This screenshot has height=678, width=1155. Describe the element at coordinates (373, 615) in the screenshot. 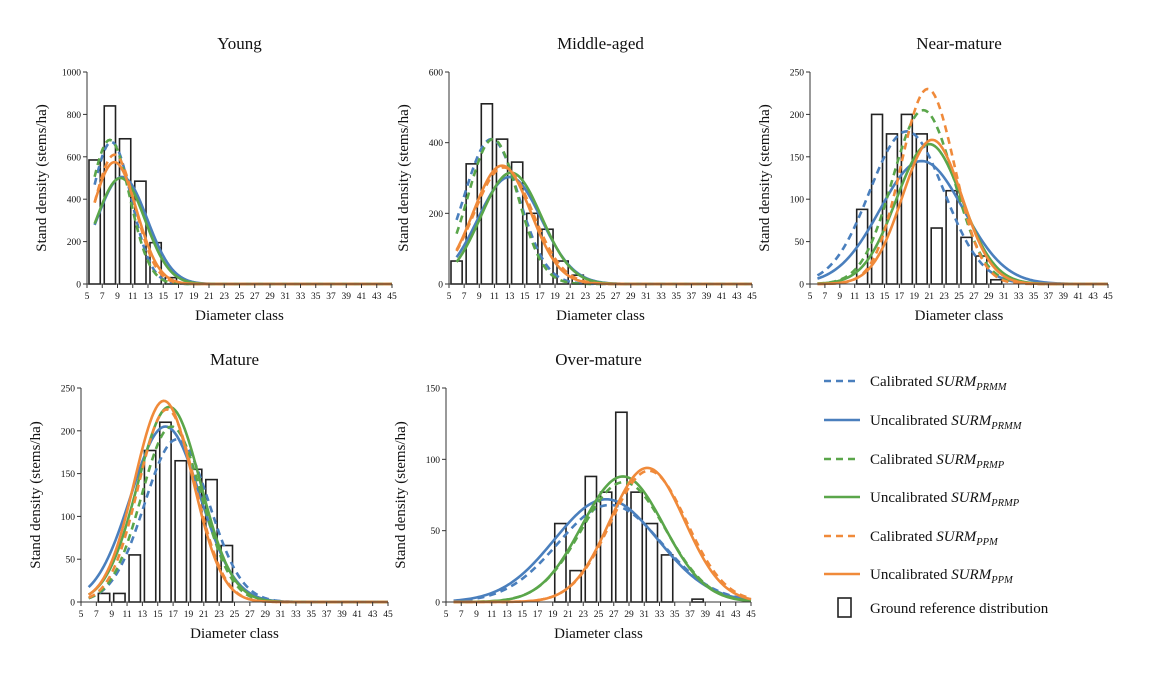

I see `x-tick-label: 43` at that location.